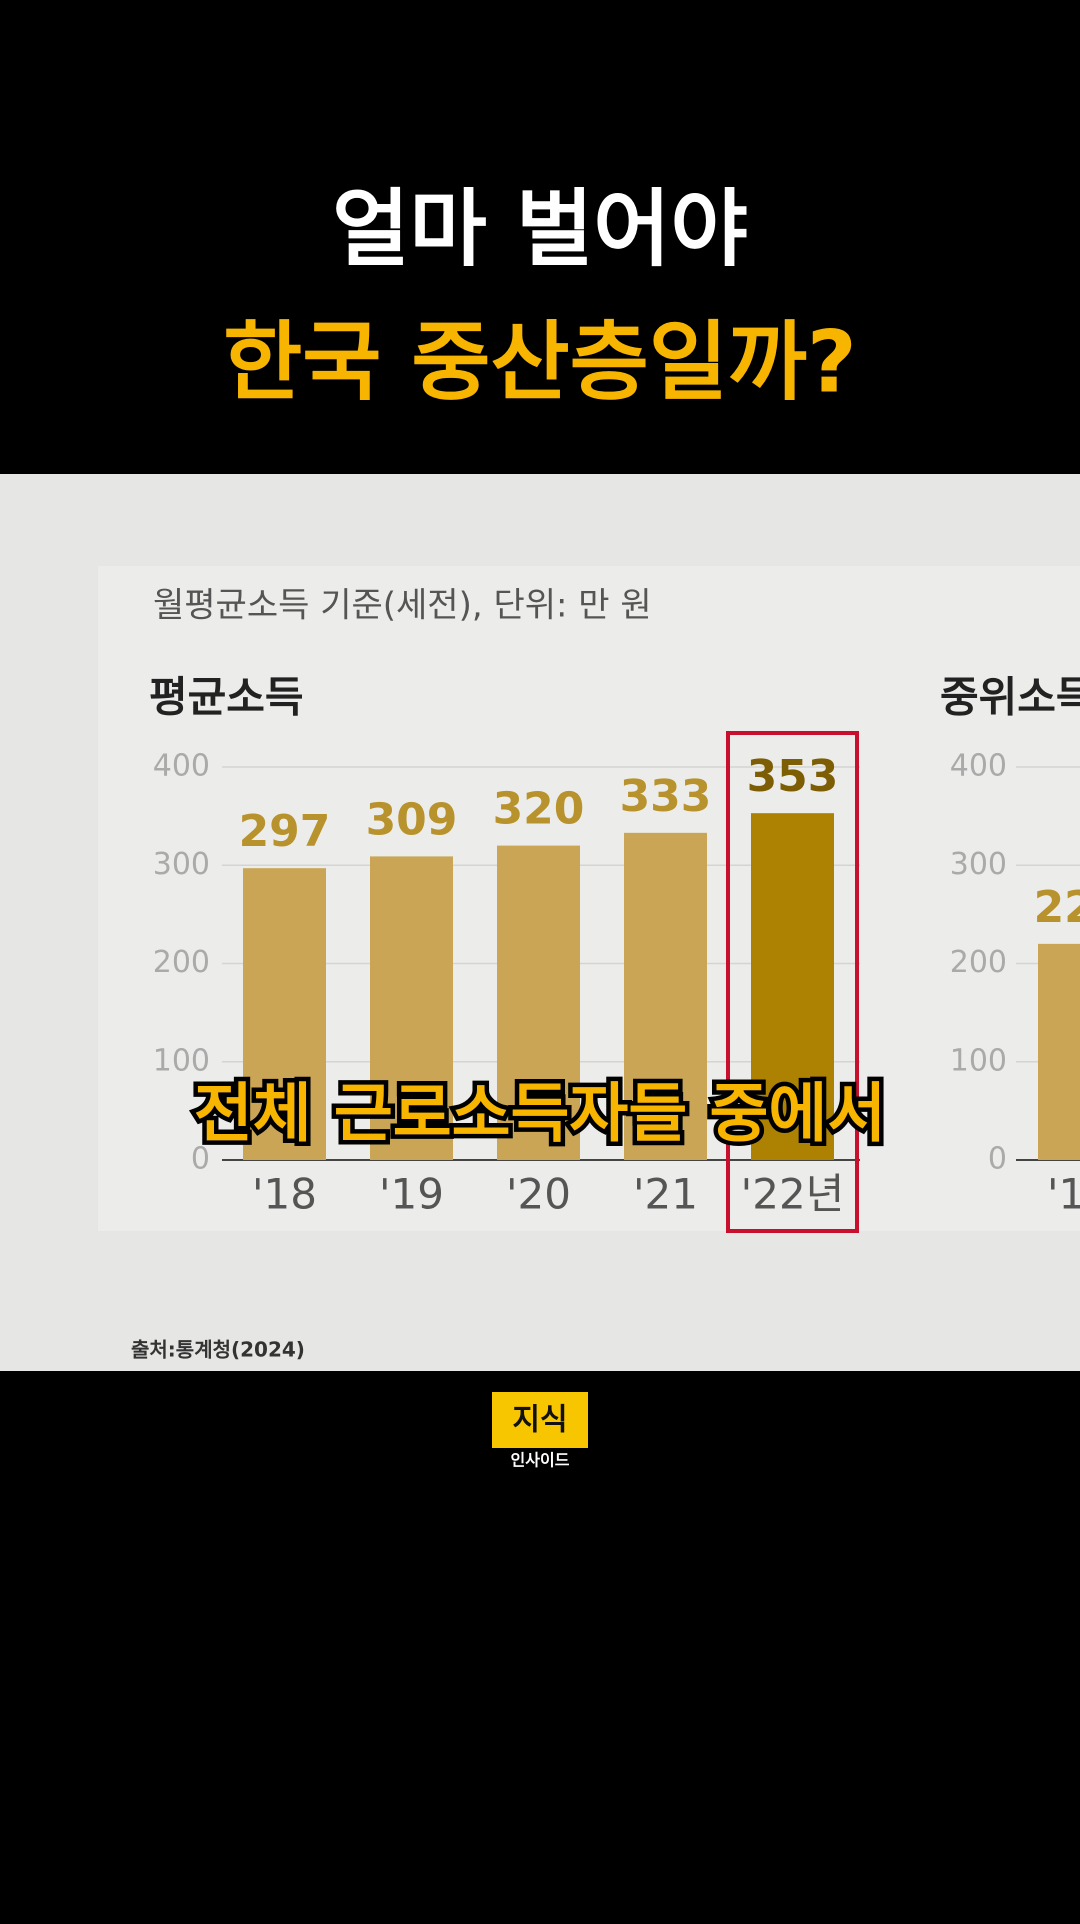 The width and height of the screenshot is (1080, 1924). What do you see at coordinates (226, 697) in the screenshot?
I see `chart-title: 평균소득` at bounding box center [226, 697].